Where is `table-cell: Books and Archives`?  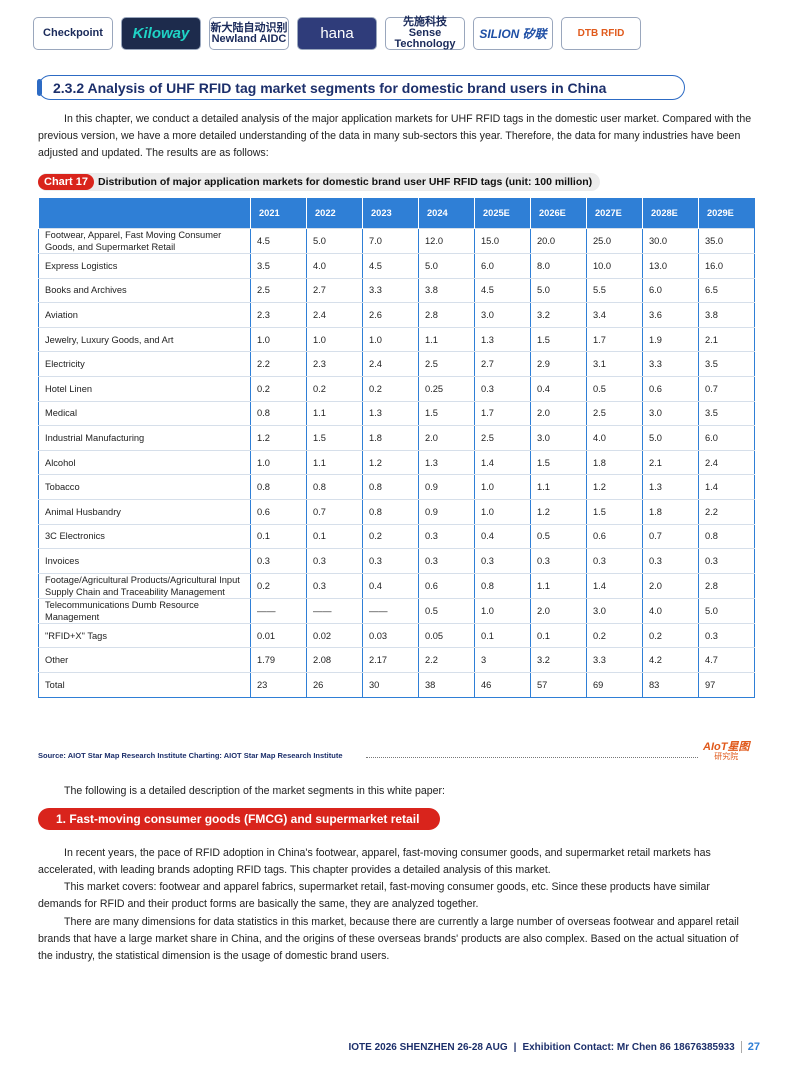 table-cell: Books and Archives is located at coordinates (144, 290).